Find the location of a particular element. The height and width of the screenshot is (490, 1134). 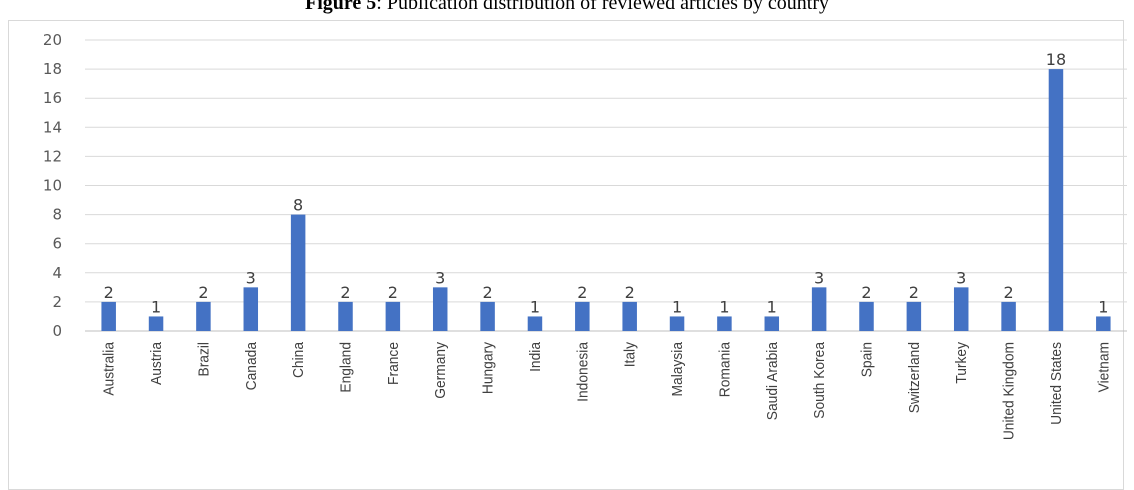

y-axis-ticks: 0 2 4 6 8 10 12 14 16 18 20 is located at coordinates (52, 185).